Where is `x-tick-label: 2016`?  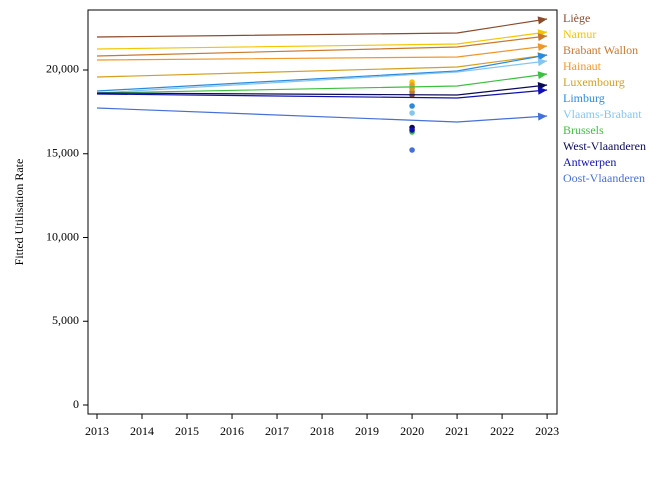 x-tick-label: 2016 is located at coordinates (232, 431).